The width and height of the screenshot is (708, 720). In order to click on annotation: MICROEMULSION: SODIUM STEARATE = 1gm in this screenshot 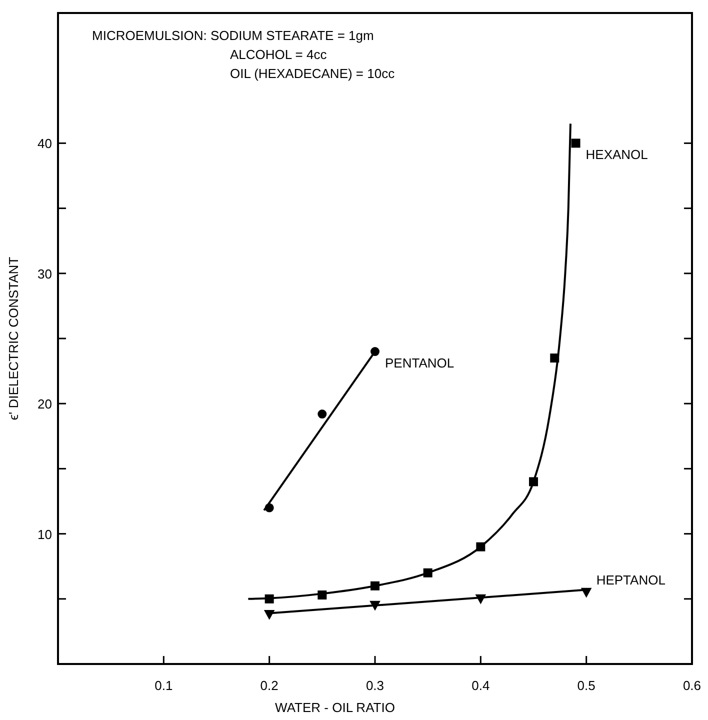, I will do `click(233, 35)`.